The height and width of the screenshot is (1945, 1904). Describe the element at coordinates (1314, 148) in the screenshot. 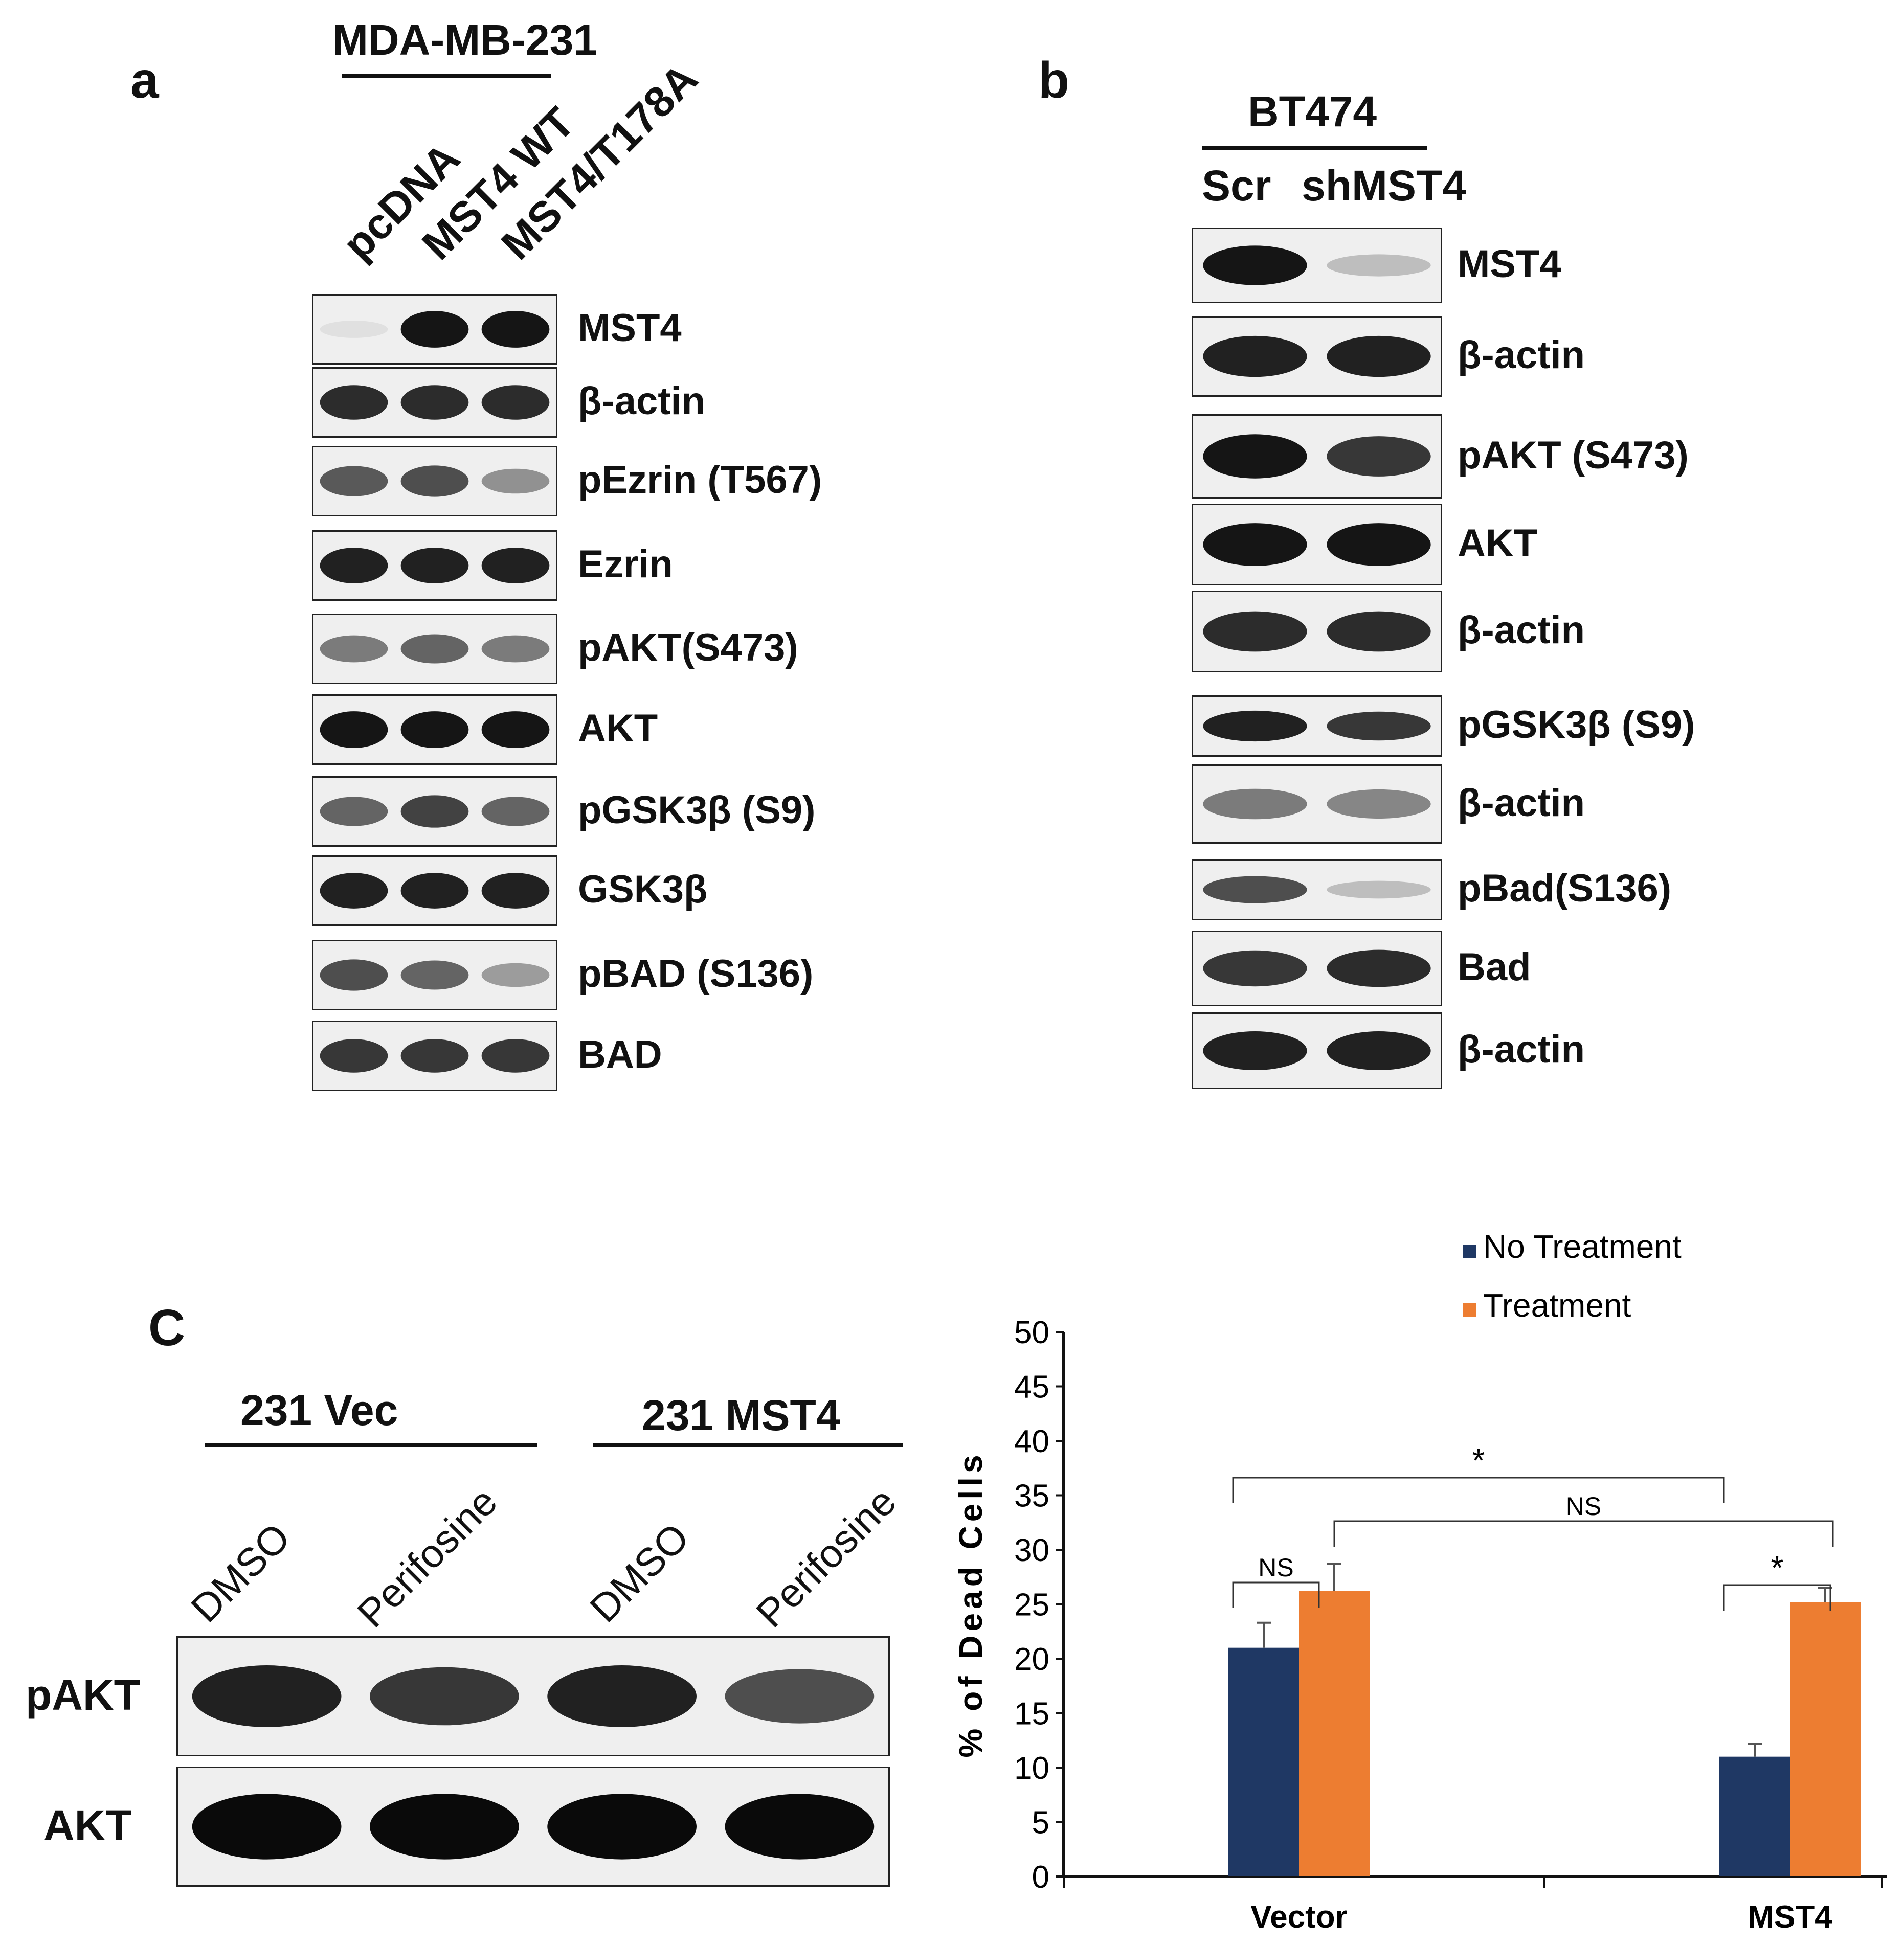

I see `panel-b-header-rule` at that location.